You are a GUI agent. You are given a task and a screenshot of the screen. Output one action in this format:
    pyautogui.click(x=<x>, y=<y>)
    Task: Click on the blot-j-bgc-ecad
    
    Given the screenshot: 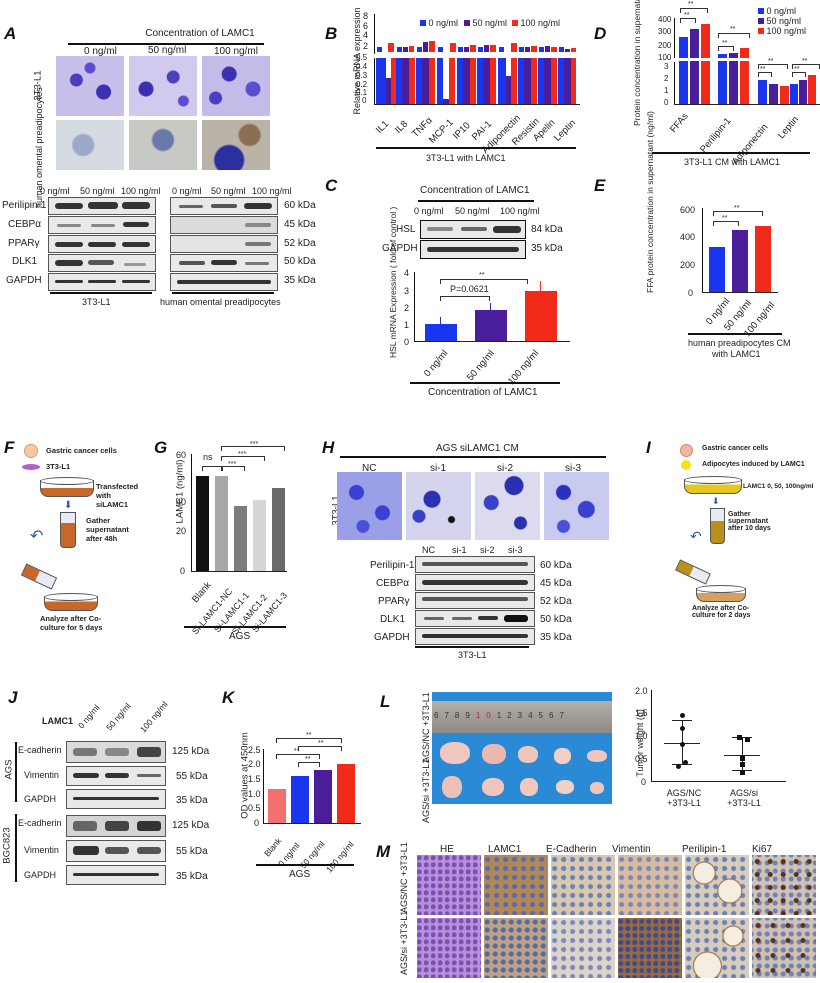 What is the action you would take?
    pyautogui.click(x=116, y=826)
    